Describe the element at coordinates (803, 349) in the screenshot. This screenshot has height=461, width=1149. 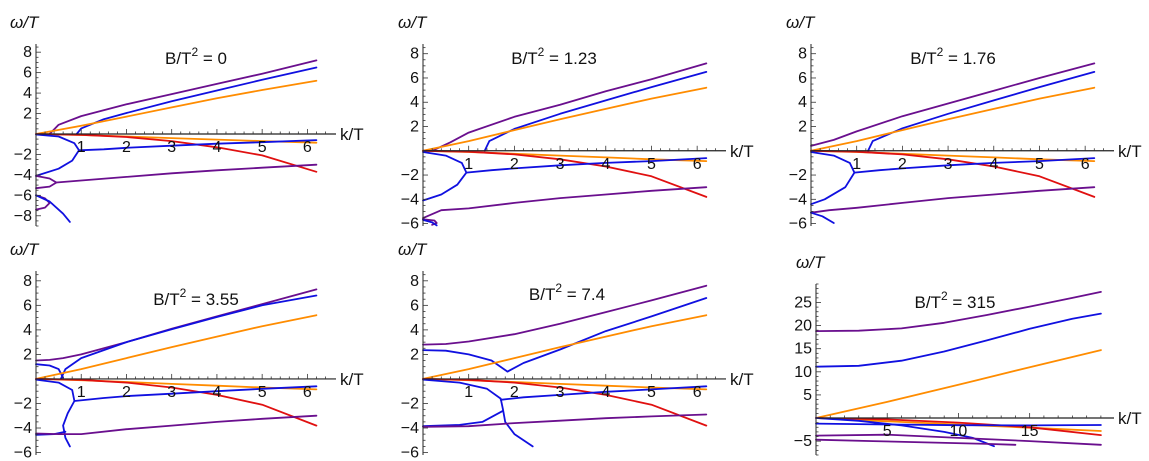
I see `y-tick-label: 15` at that location.